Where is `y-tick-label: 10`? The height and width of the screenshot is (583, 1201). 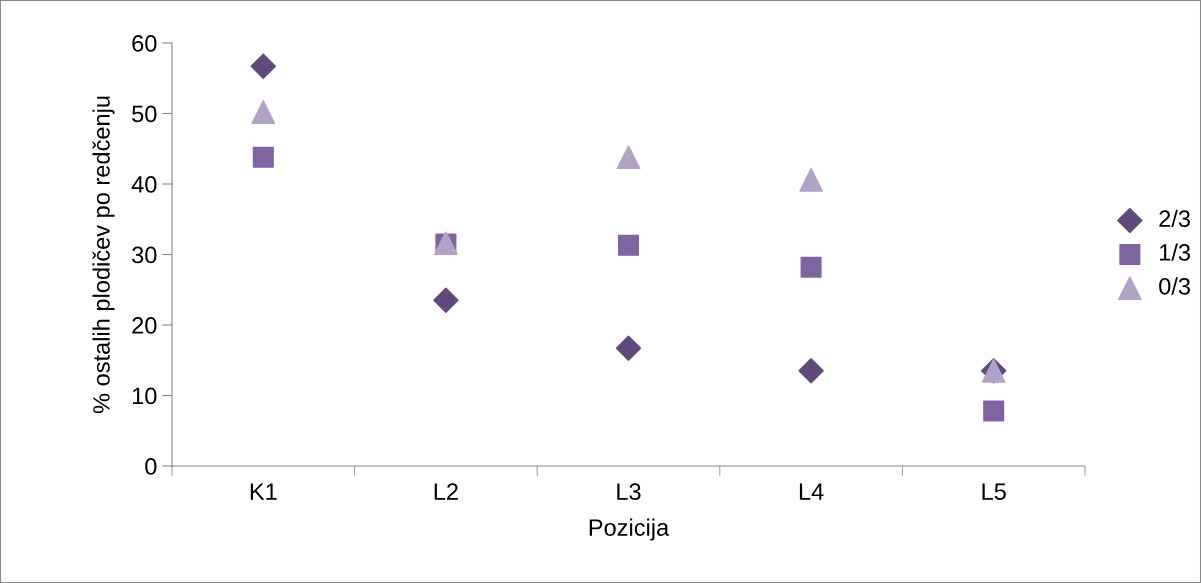 y-tick-label: 10 is located at coordinates (144, 396).